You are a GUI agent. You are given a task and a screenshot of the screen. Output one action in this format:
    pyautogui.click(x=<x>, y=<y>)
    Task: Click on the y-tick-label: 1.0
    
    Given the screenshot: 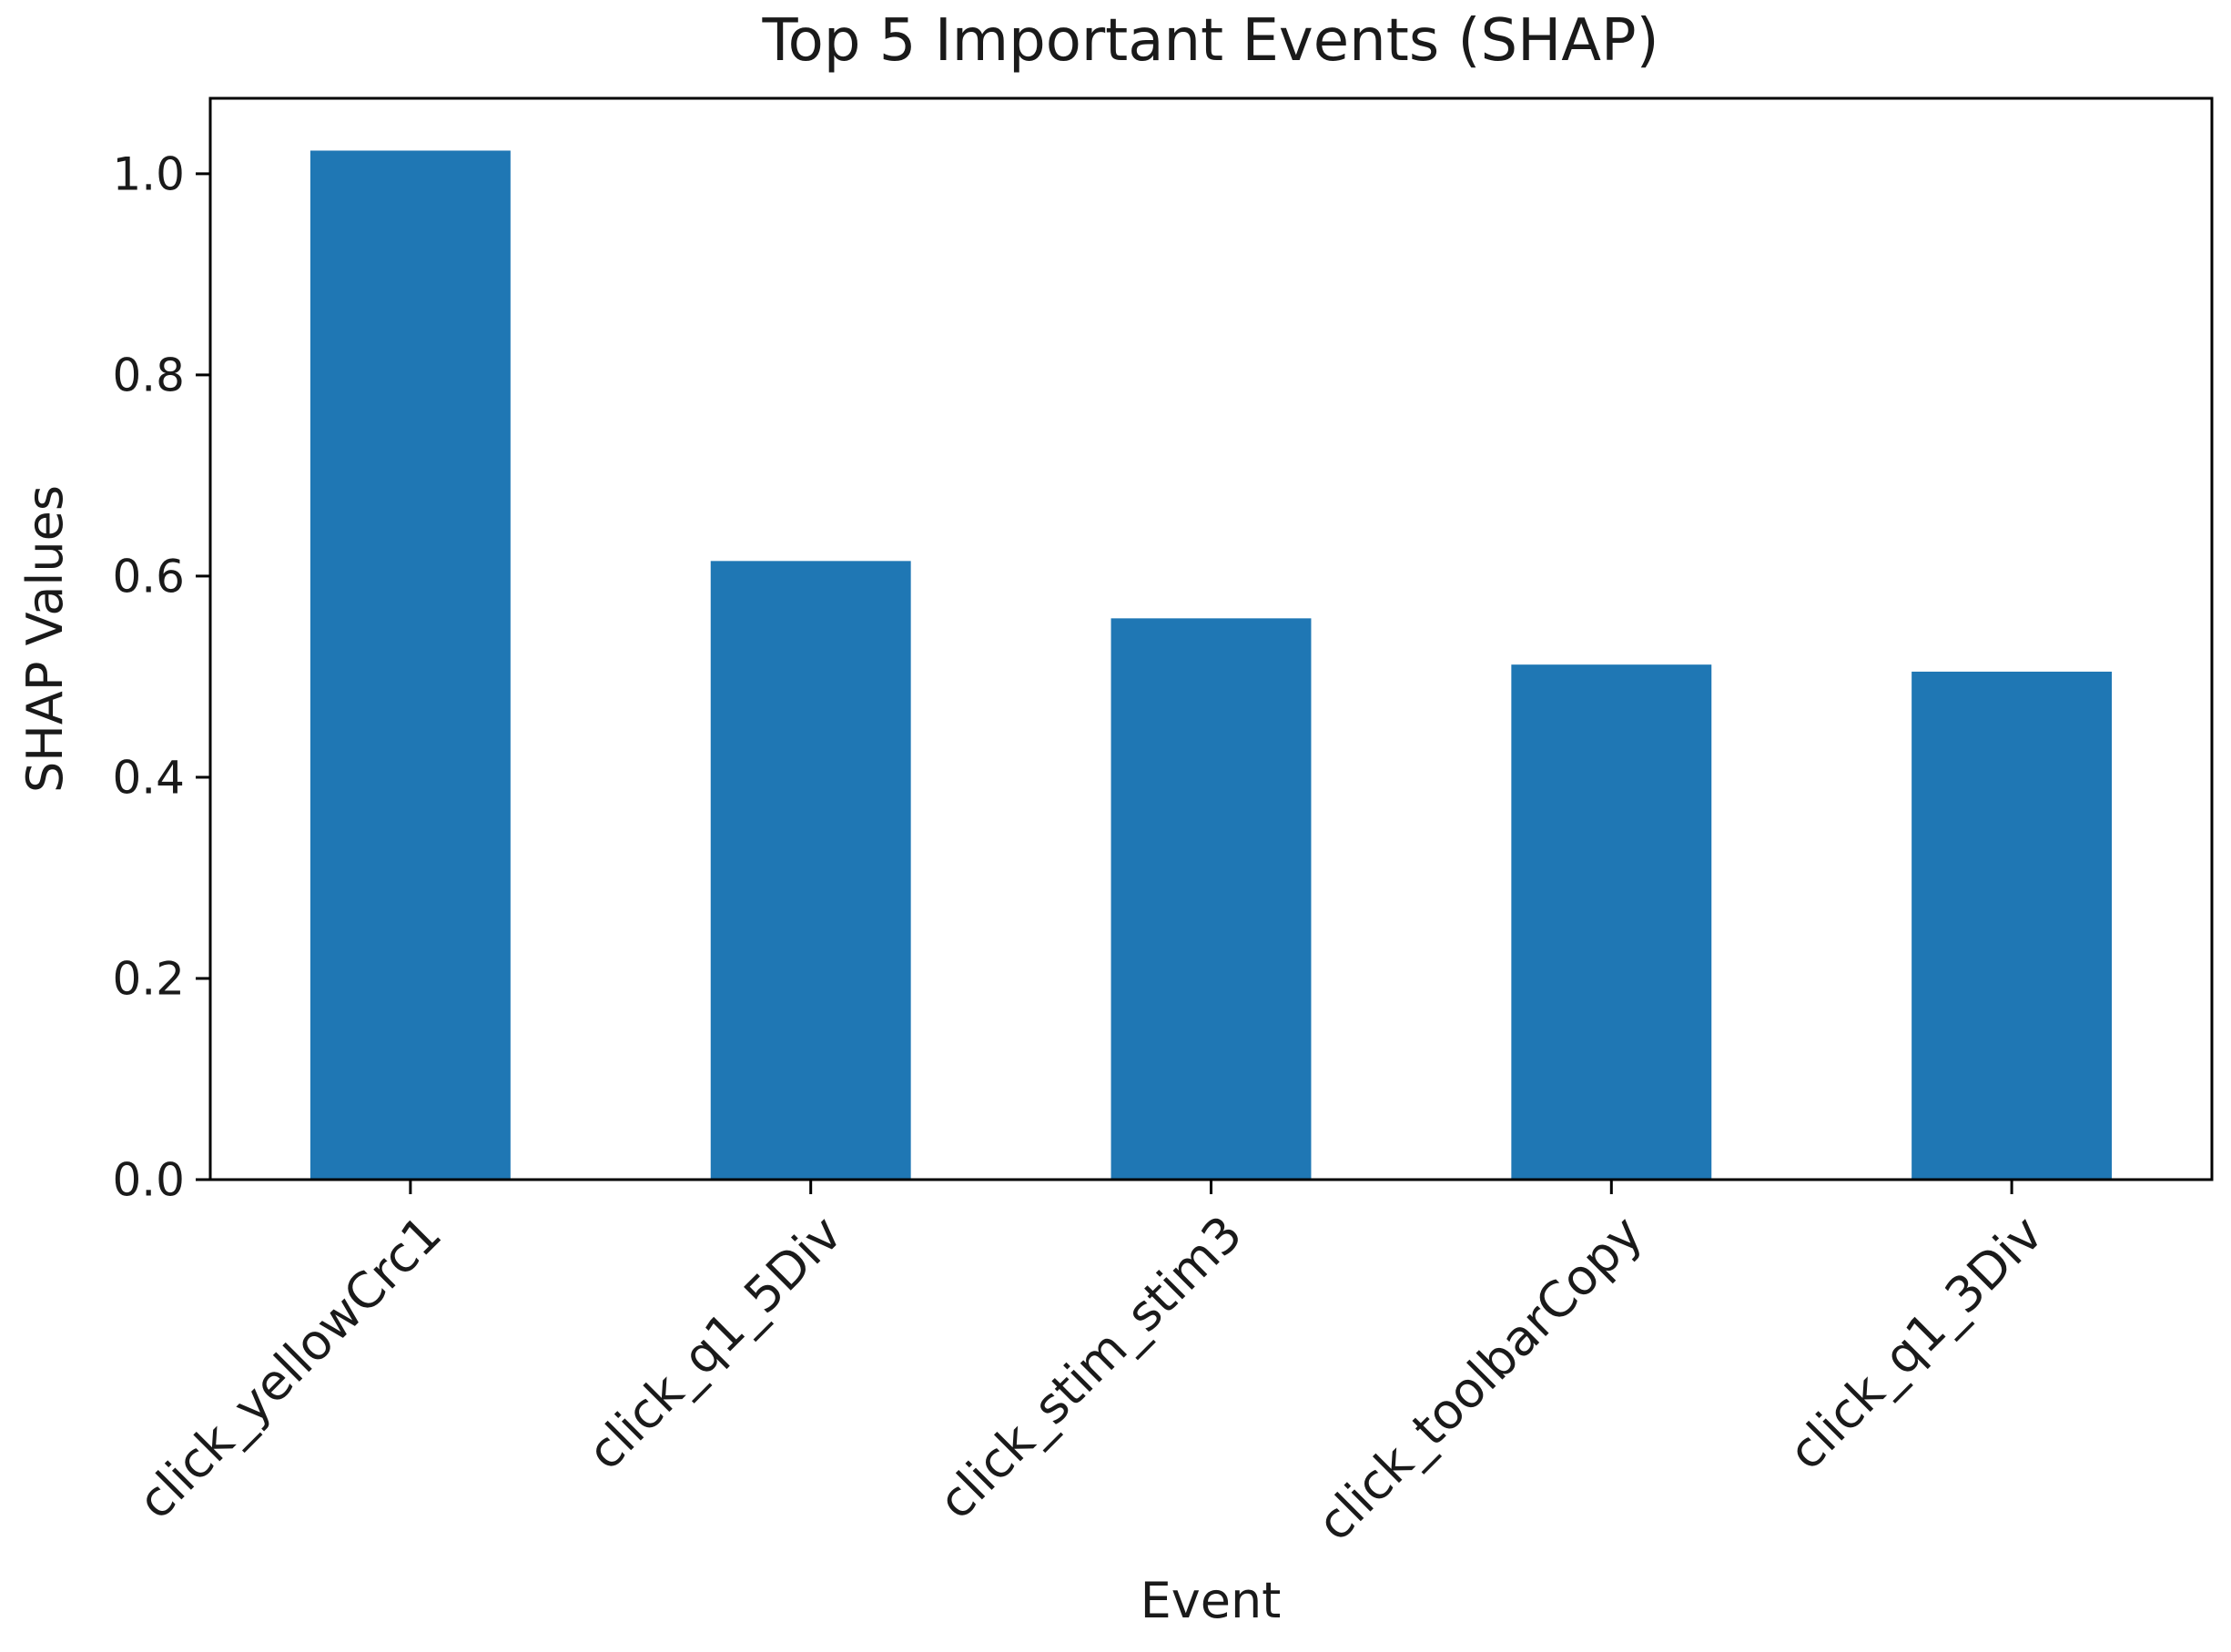 What is the action you would take?
    pyautogui.click(x=149, y=173)
    